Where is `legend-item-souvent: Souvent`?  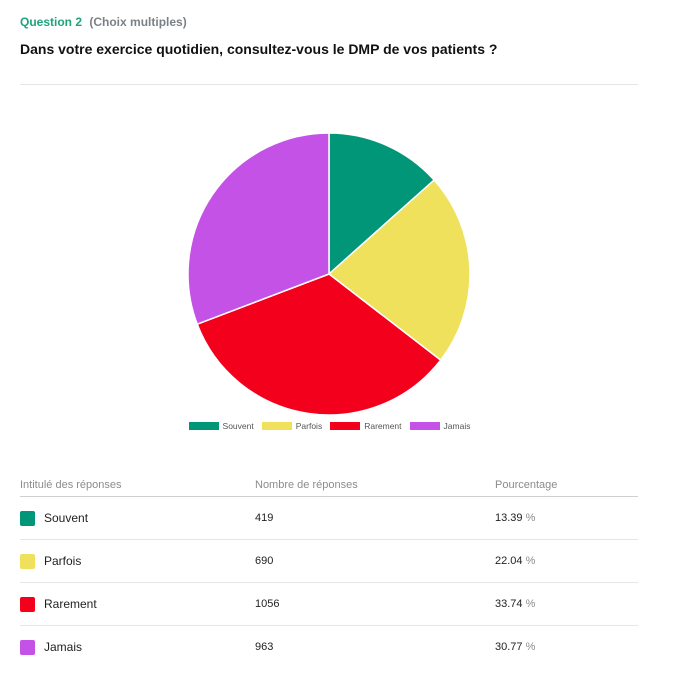 legend-item-souvent: Souvent is located at coordinates (221, 426).